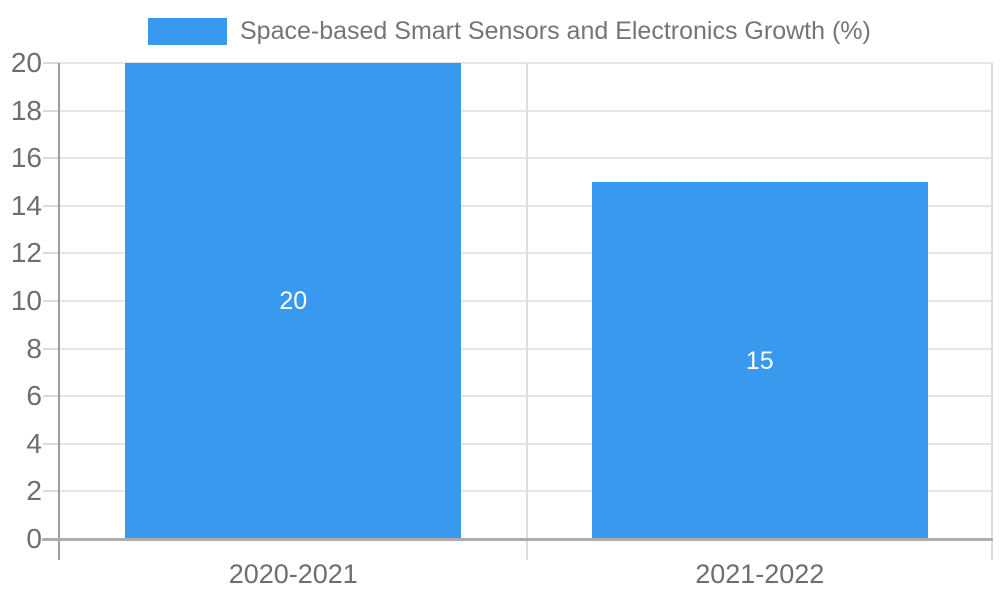 This screenshot has width=1000, height=600. What do you see at coordinates (34, 491) in the screenshot?
I see `y-axis-label: 2` at bounding box center [34, 491].